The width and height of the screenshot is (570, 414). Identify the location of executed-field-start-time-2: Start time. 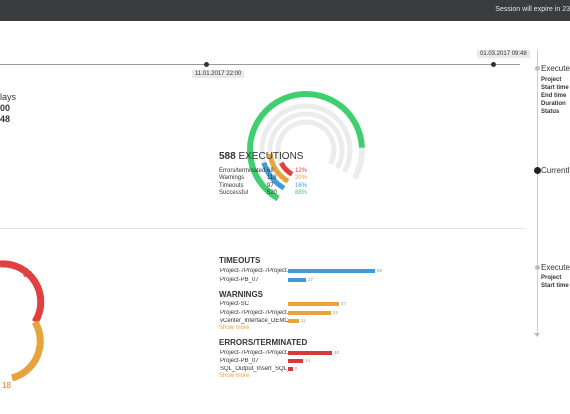
(555, 286).